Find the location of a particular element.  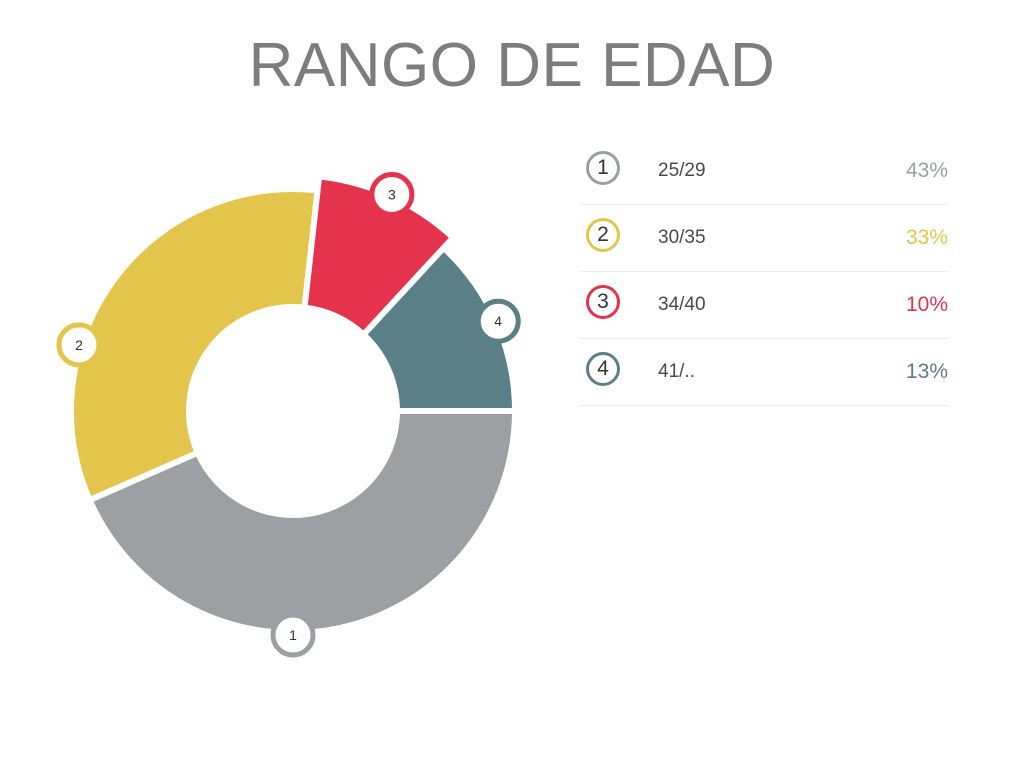

legend-item-1: 1 25/29 43% is located at coordinates (764, 171).